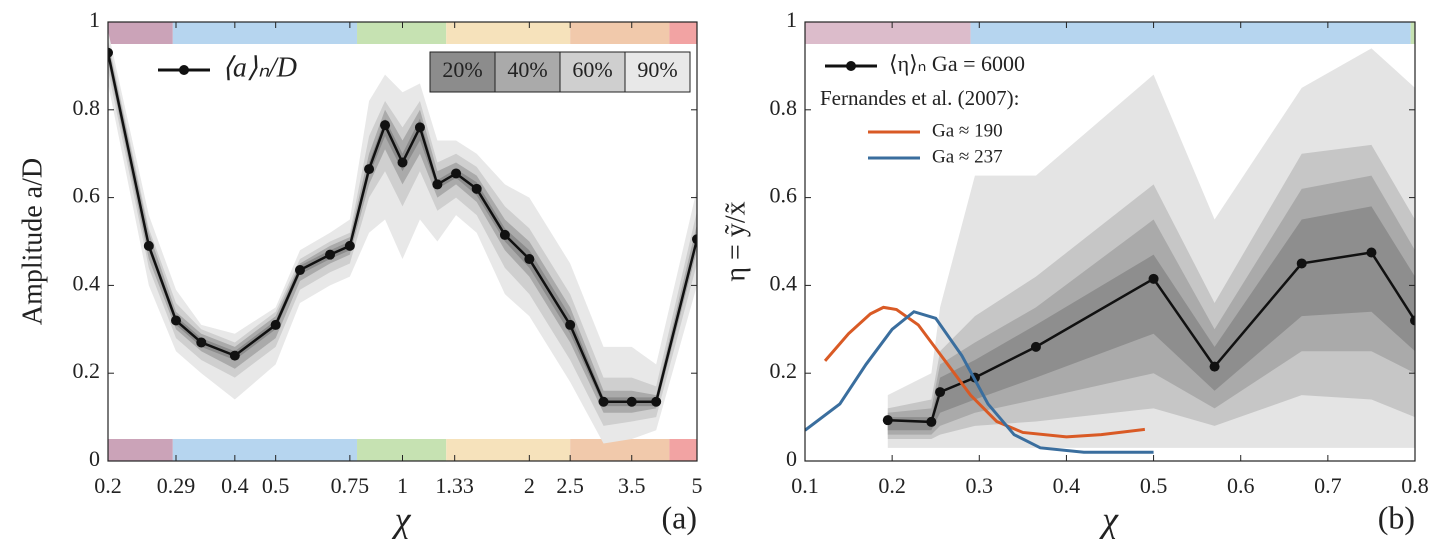 The image size is (1440, 554). What do you see at coordinates (735, 241) in the screenshot?
I see `y-axis-label: η = ỹ/x̃` at bounding box center [735, 241].